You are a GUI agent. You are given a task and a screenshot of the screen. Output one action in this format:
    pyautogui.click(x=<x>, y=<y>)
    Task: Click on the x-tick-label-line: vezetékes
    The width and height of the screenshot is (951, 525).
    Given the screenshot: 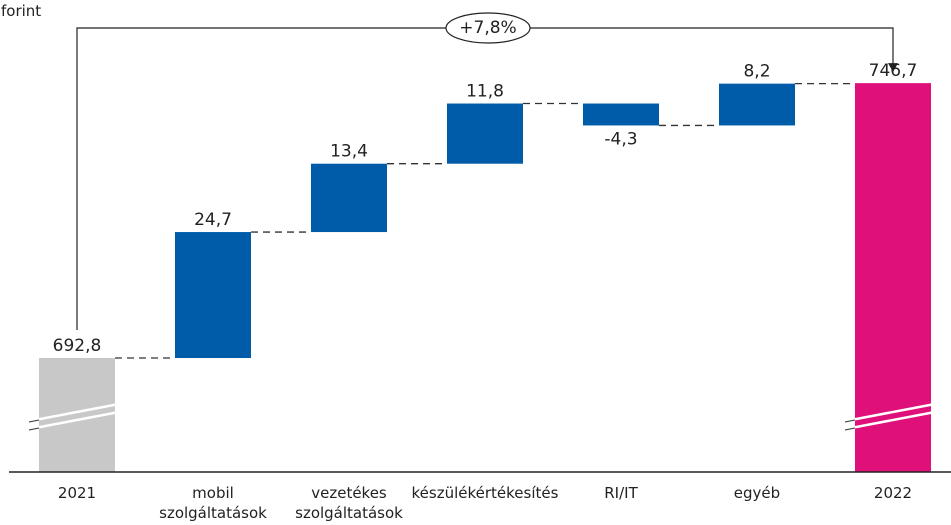 What is the action you would take?
    pyautogui.click(x=349, y=493)
    